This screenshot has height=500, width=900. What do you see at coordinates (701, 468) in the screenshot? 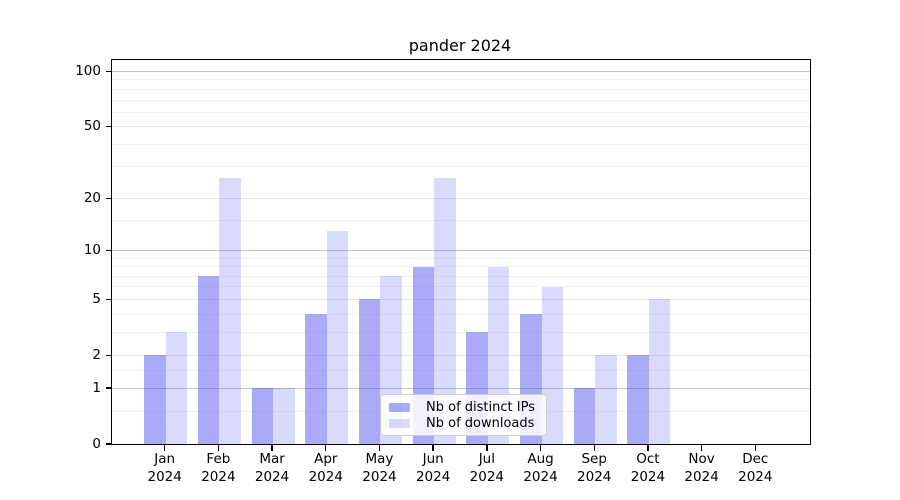
I see `x-tick-label-nov: Nov 2024` at bounding box center [701, 468].